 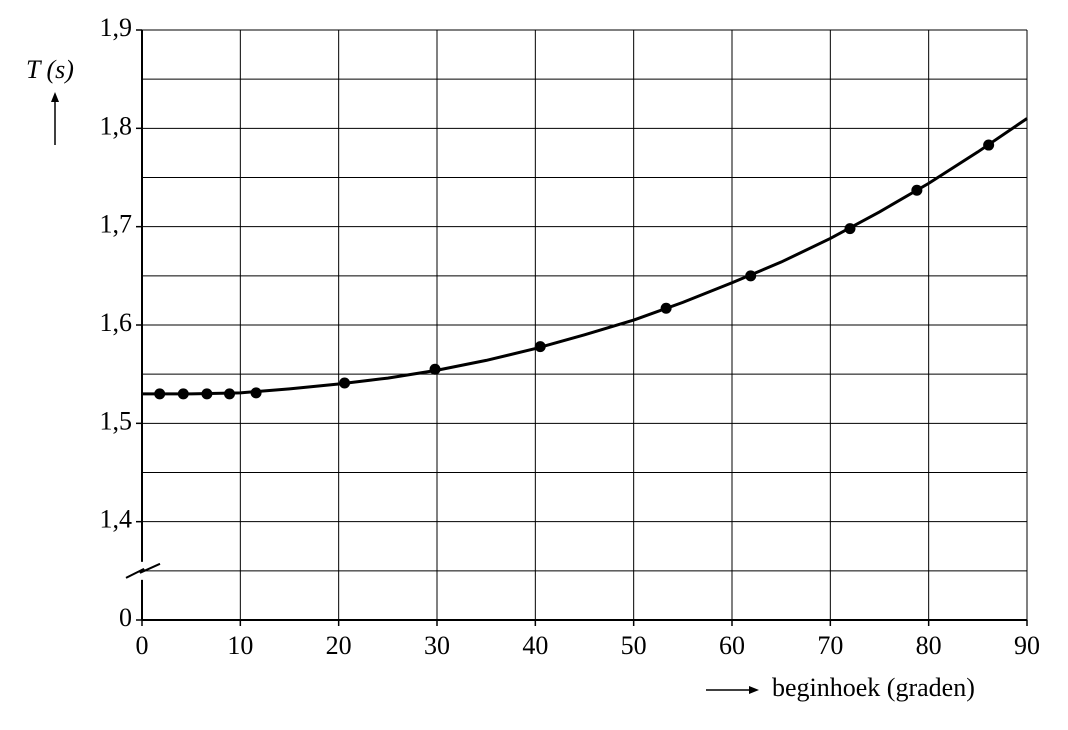 I want to click on x-tick-label: 50, so click(x=634, y=645).